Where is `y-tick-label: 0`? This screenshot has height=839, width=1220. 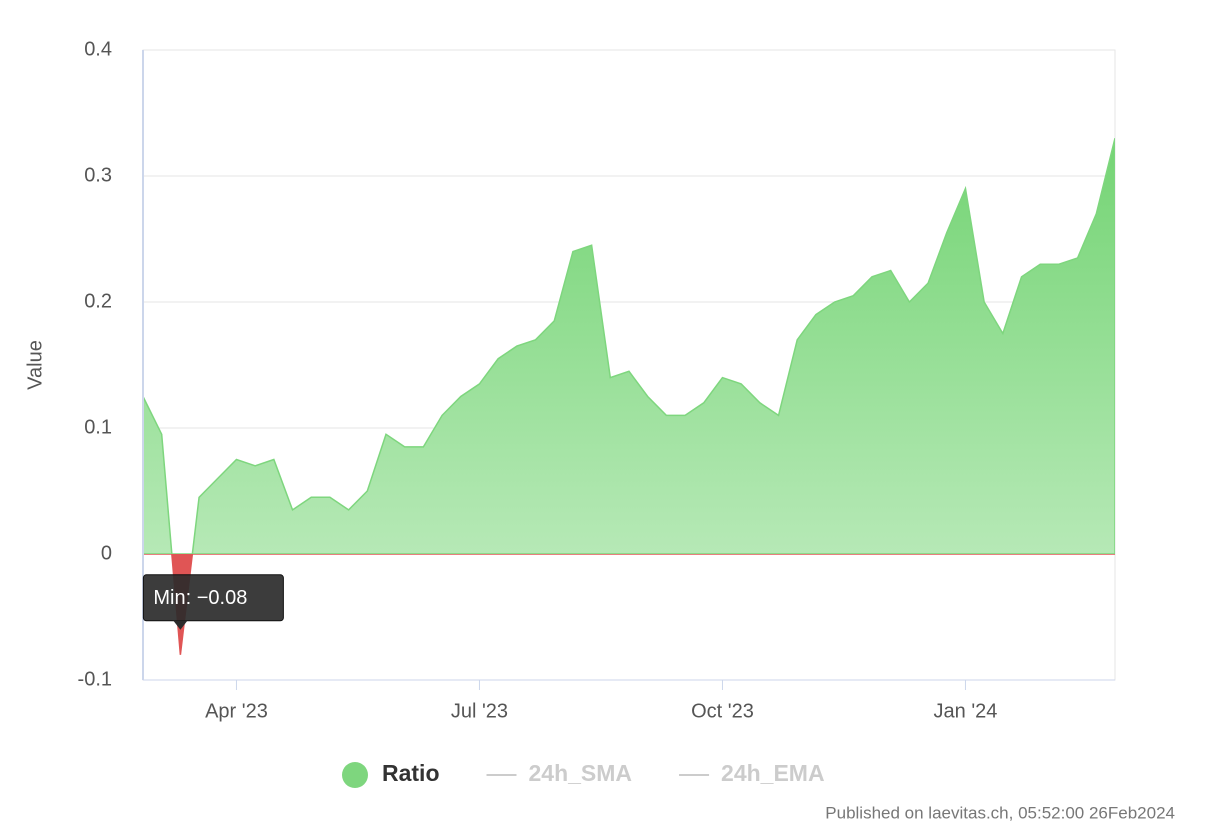
y-tick-label: 0 is located at coordinates (106, 553).